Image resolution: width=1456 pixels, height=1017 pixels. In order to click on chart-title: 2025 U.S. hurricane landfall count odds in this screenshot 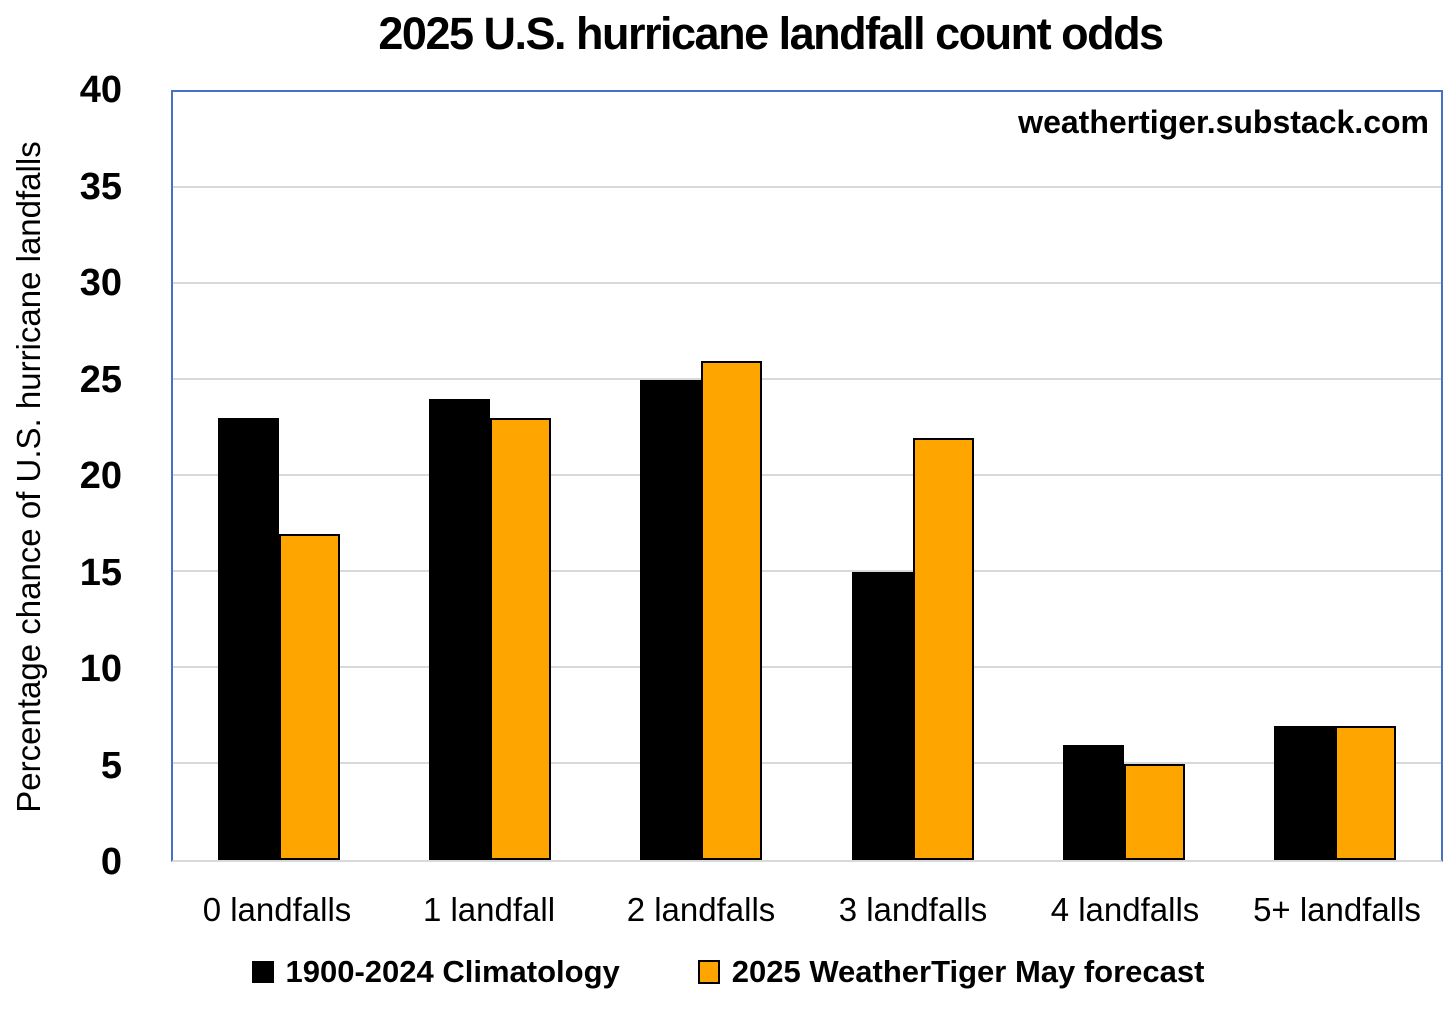, I will do `click(771, 33)`.